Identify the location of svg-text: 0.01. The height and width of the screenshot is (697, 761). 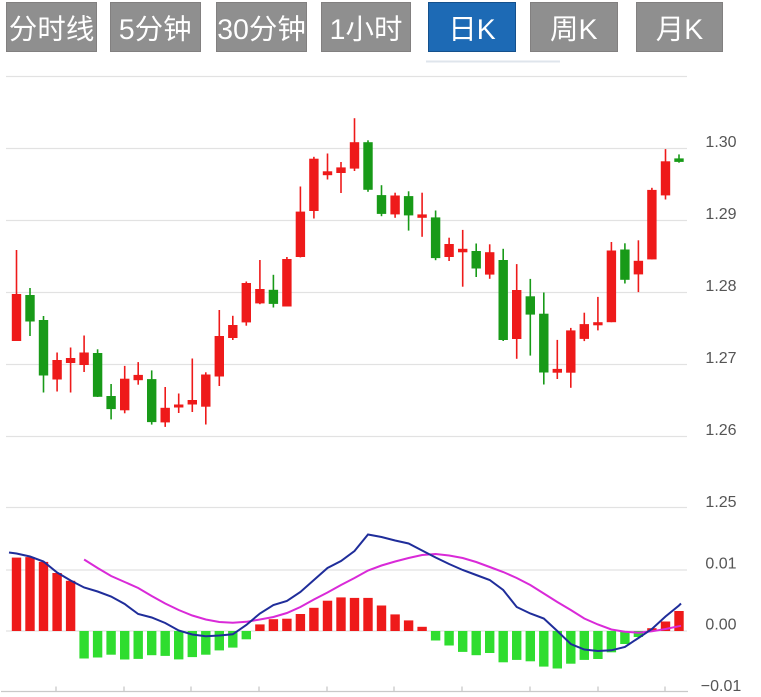
(720, 564).